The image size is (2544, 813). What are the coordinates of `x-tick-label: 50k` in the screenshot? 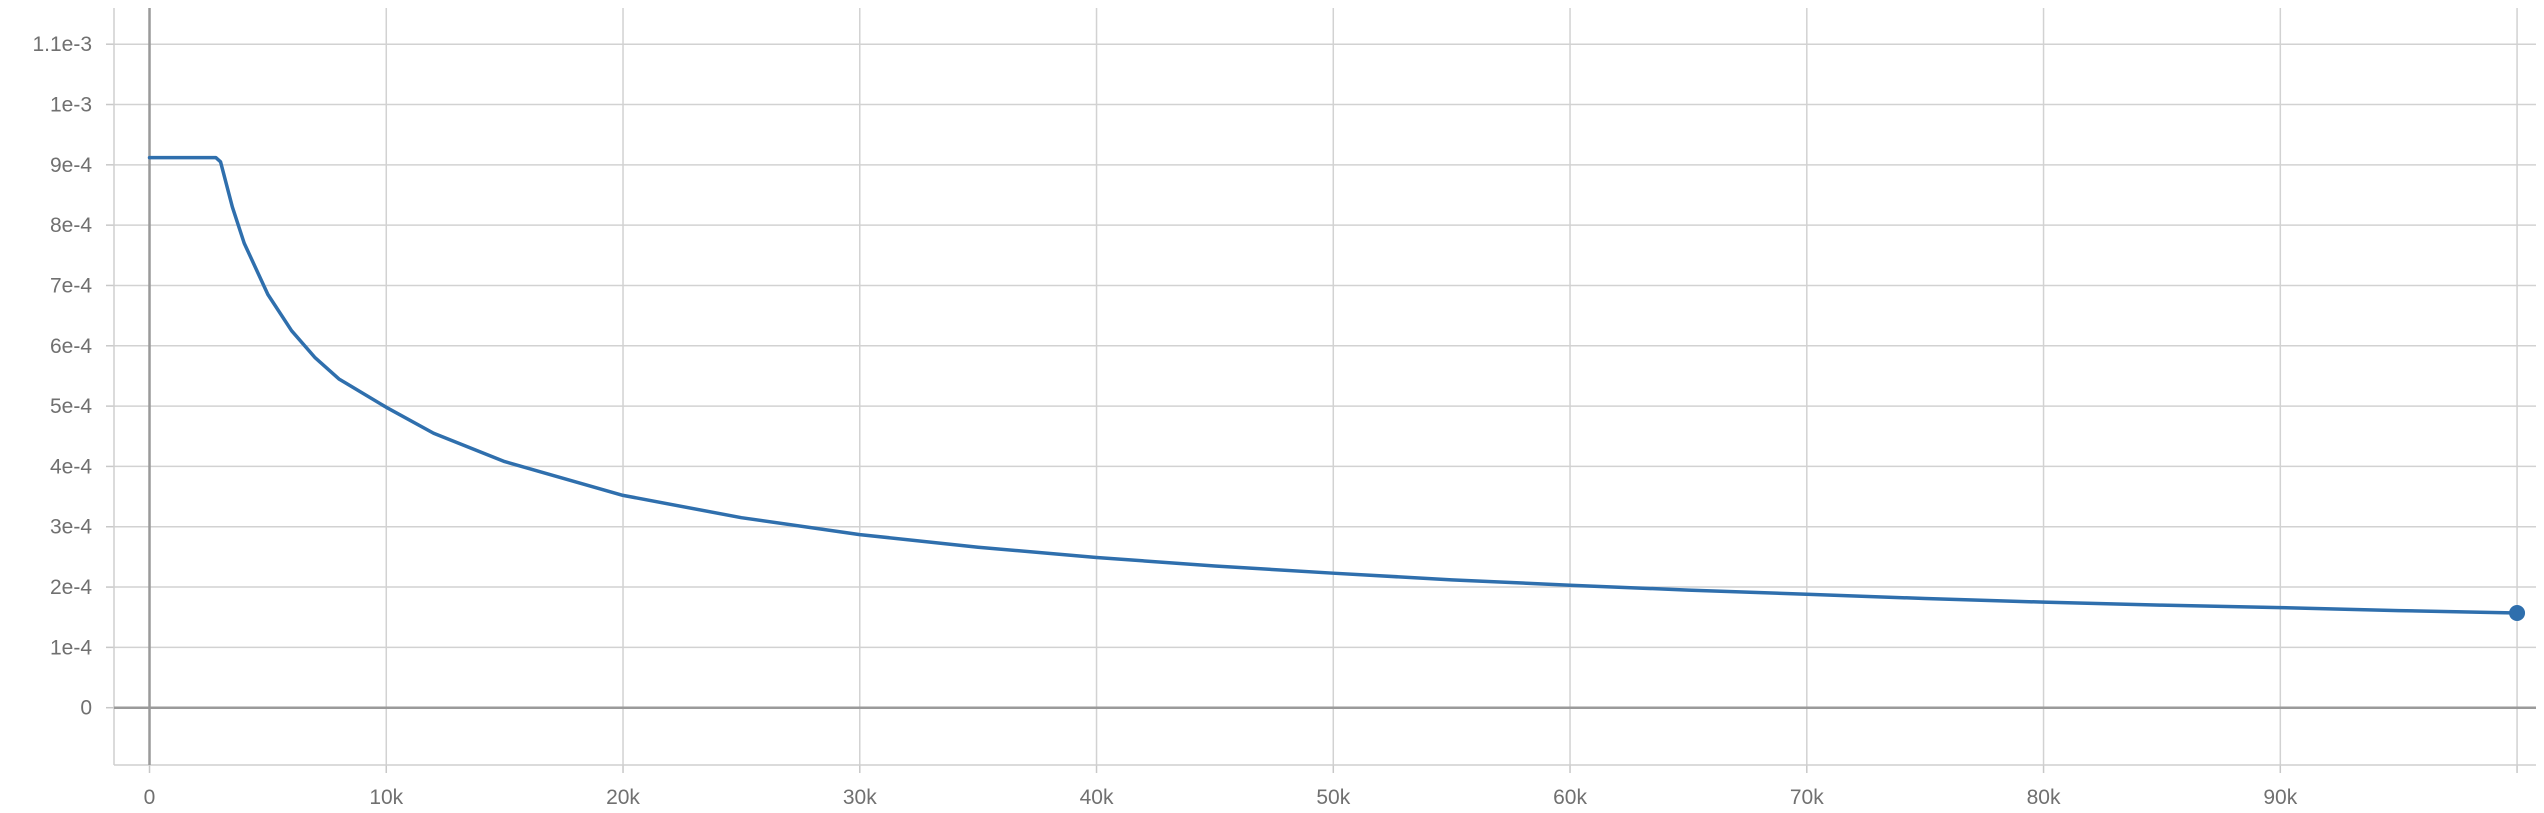 It's located at (1333, 797).